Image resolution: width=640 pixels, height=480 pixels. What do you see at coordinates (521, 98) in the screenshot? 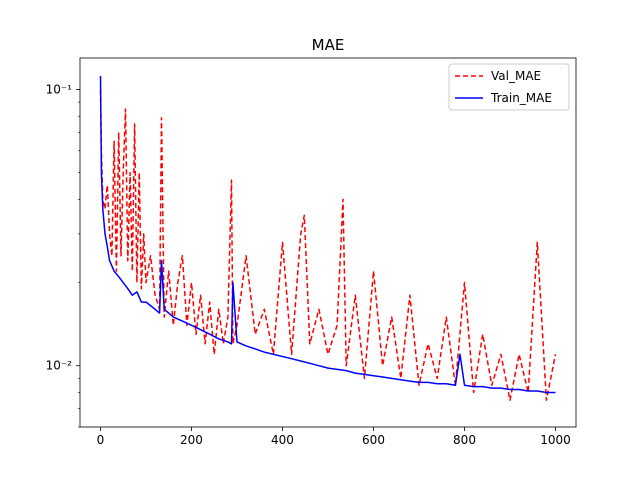
I see `legend-label: Train_MAE` at bounding box center [521, 98].